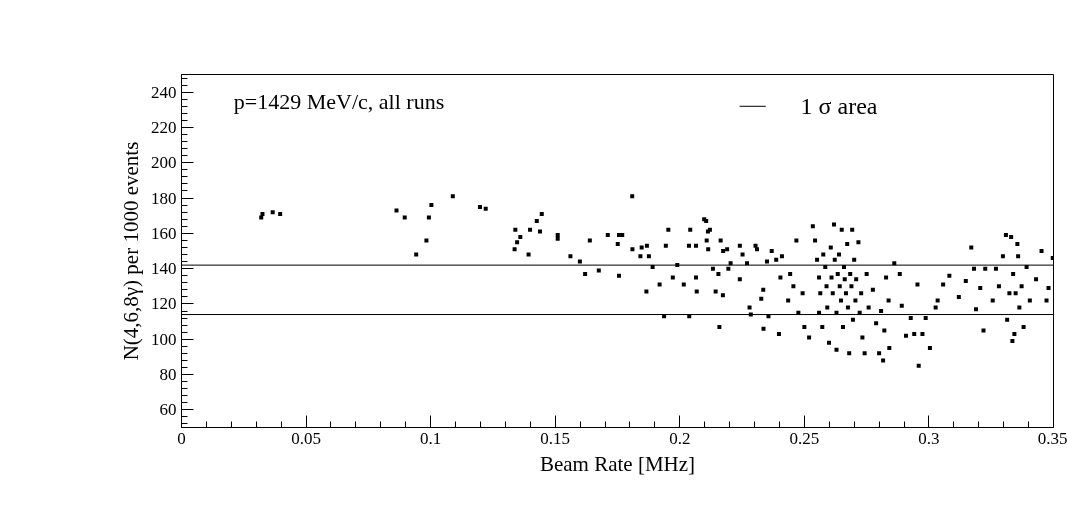  I want to click on y-tick-label: 160, so click(164, 233).